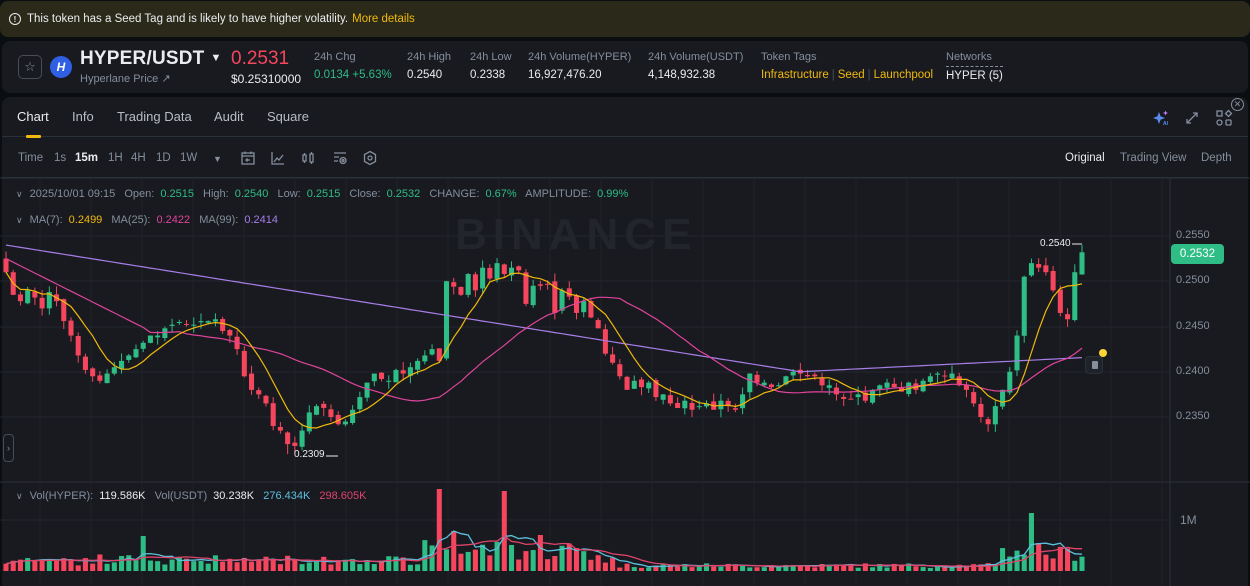 The image size is (1250, 586). What do you see at coordinates (46, 220) in the screenshot?
I see `ma7-label: MA(7):` at bounding box center [46, 220].